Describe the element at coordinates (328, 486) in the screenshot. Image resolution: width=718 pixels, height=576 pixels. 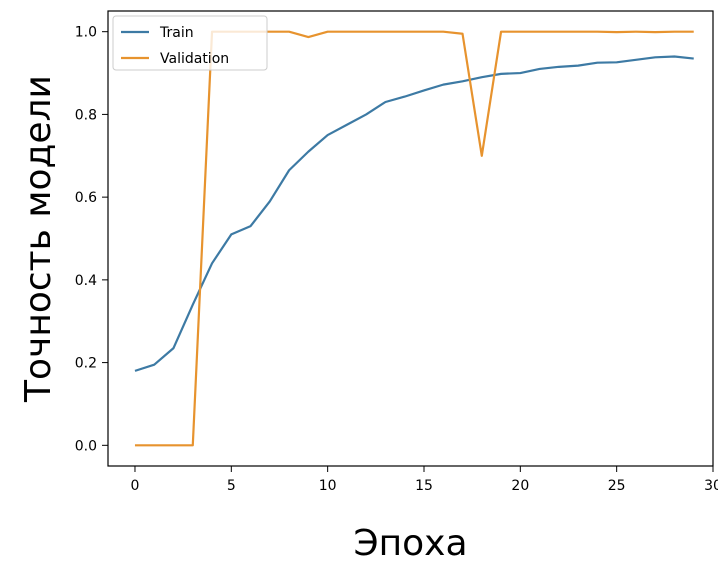
I see `x-tick-label: 10` at that location.